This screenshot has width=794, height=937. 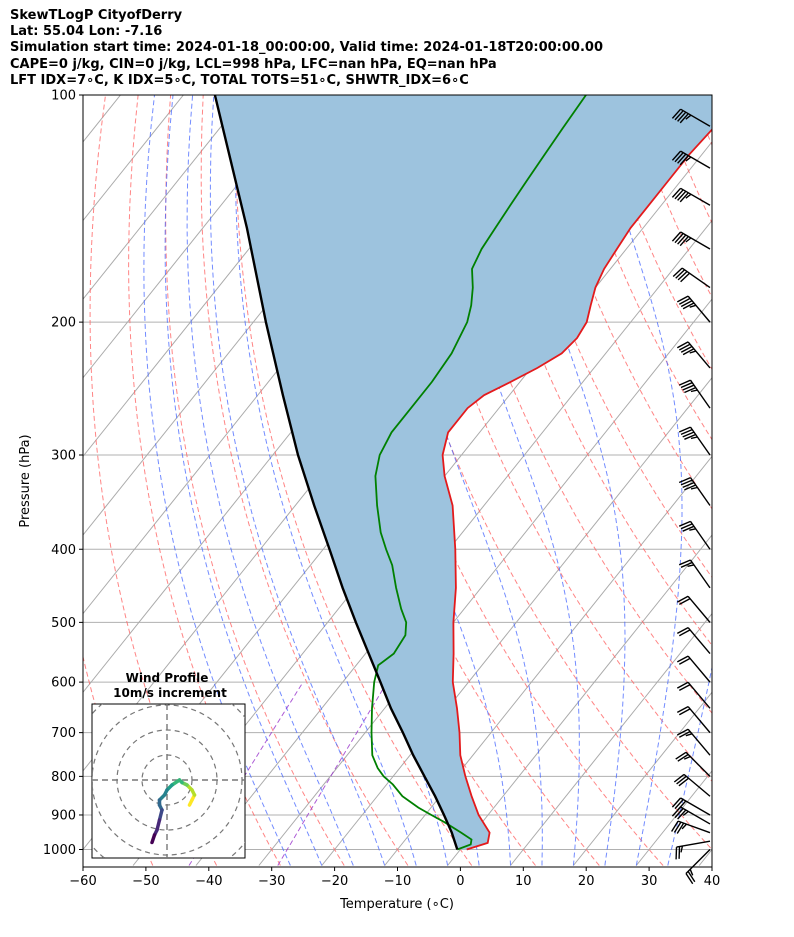 What do you see at coordinates (63, 455) in the screenshot?
I see `y-tick-label: 300` at bounding box center [63, 455].